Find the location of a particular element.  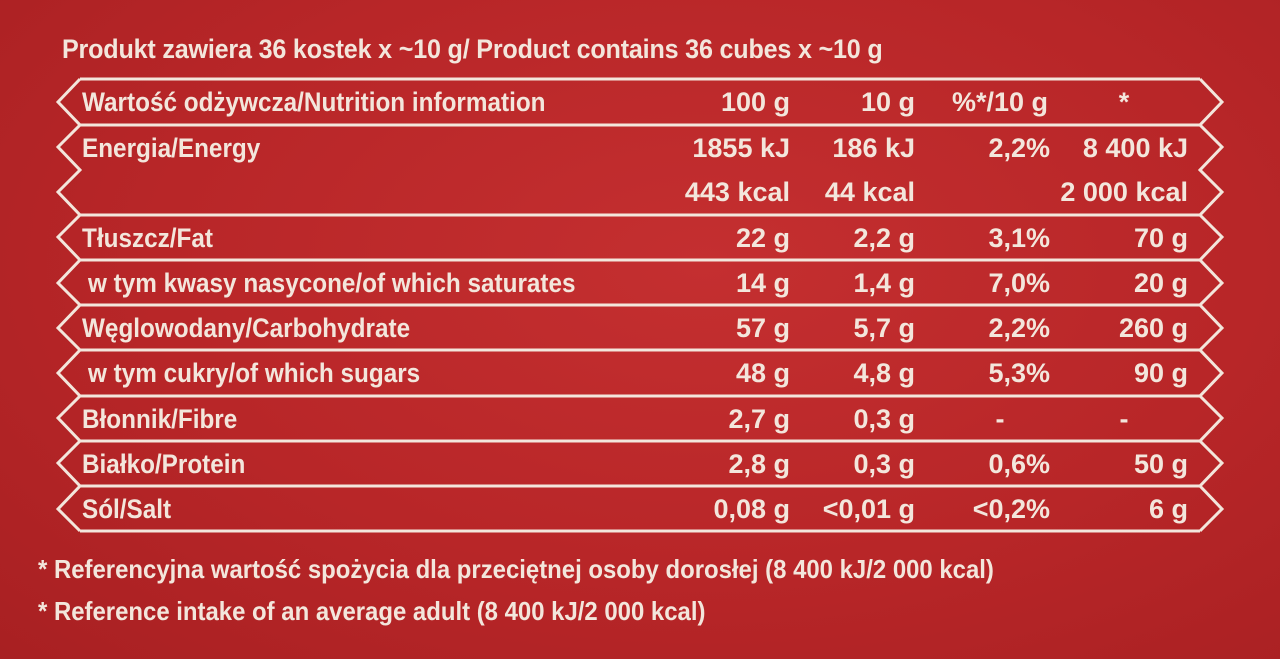

value-percent: - is located at coordinates (1000, 419).